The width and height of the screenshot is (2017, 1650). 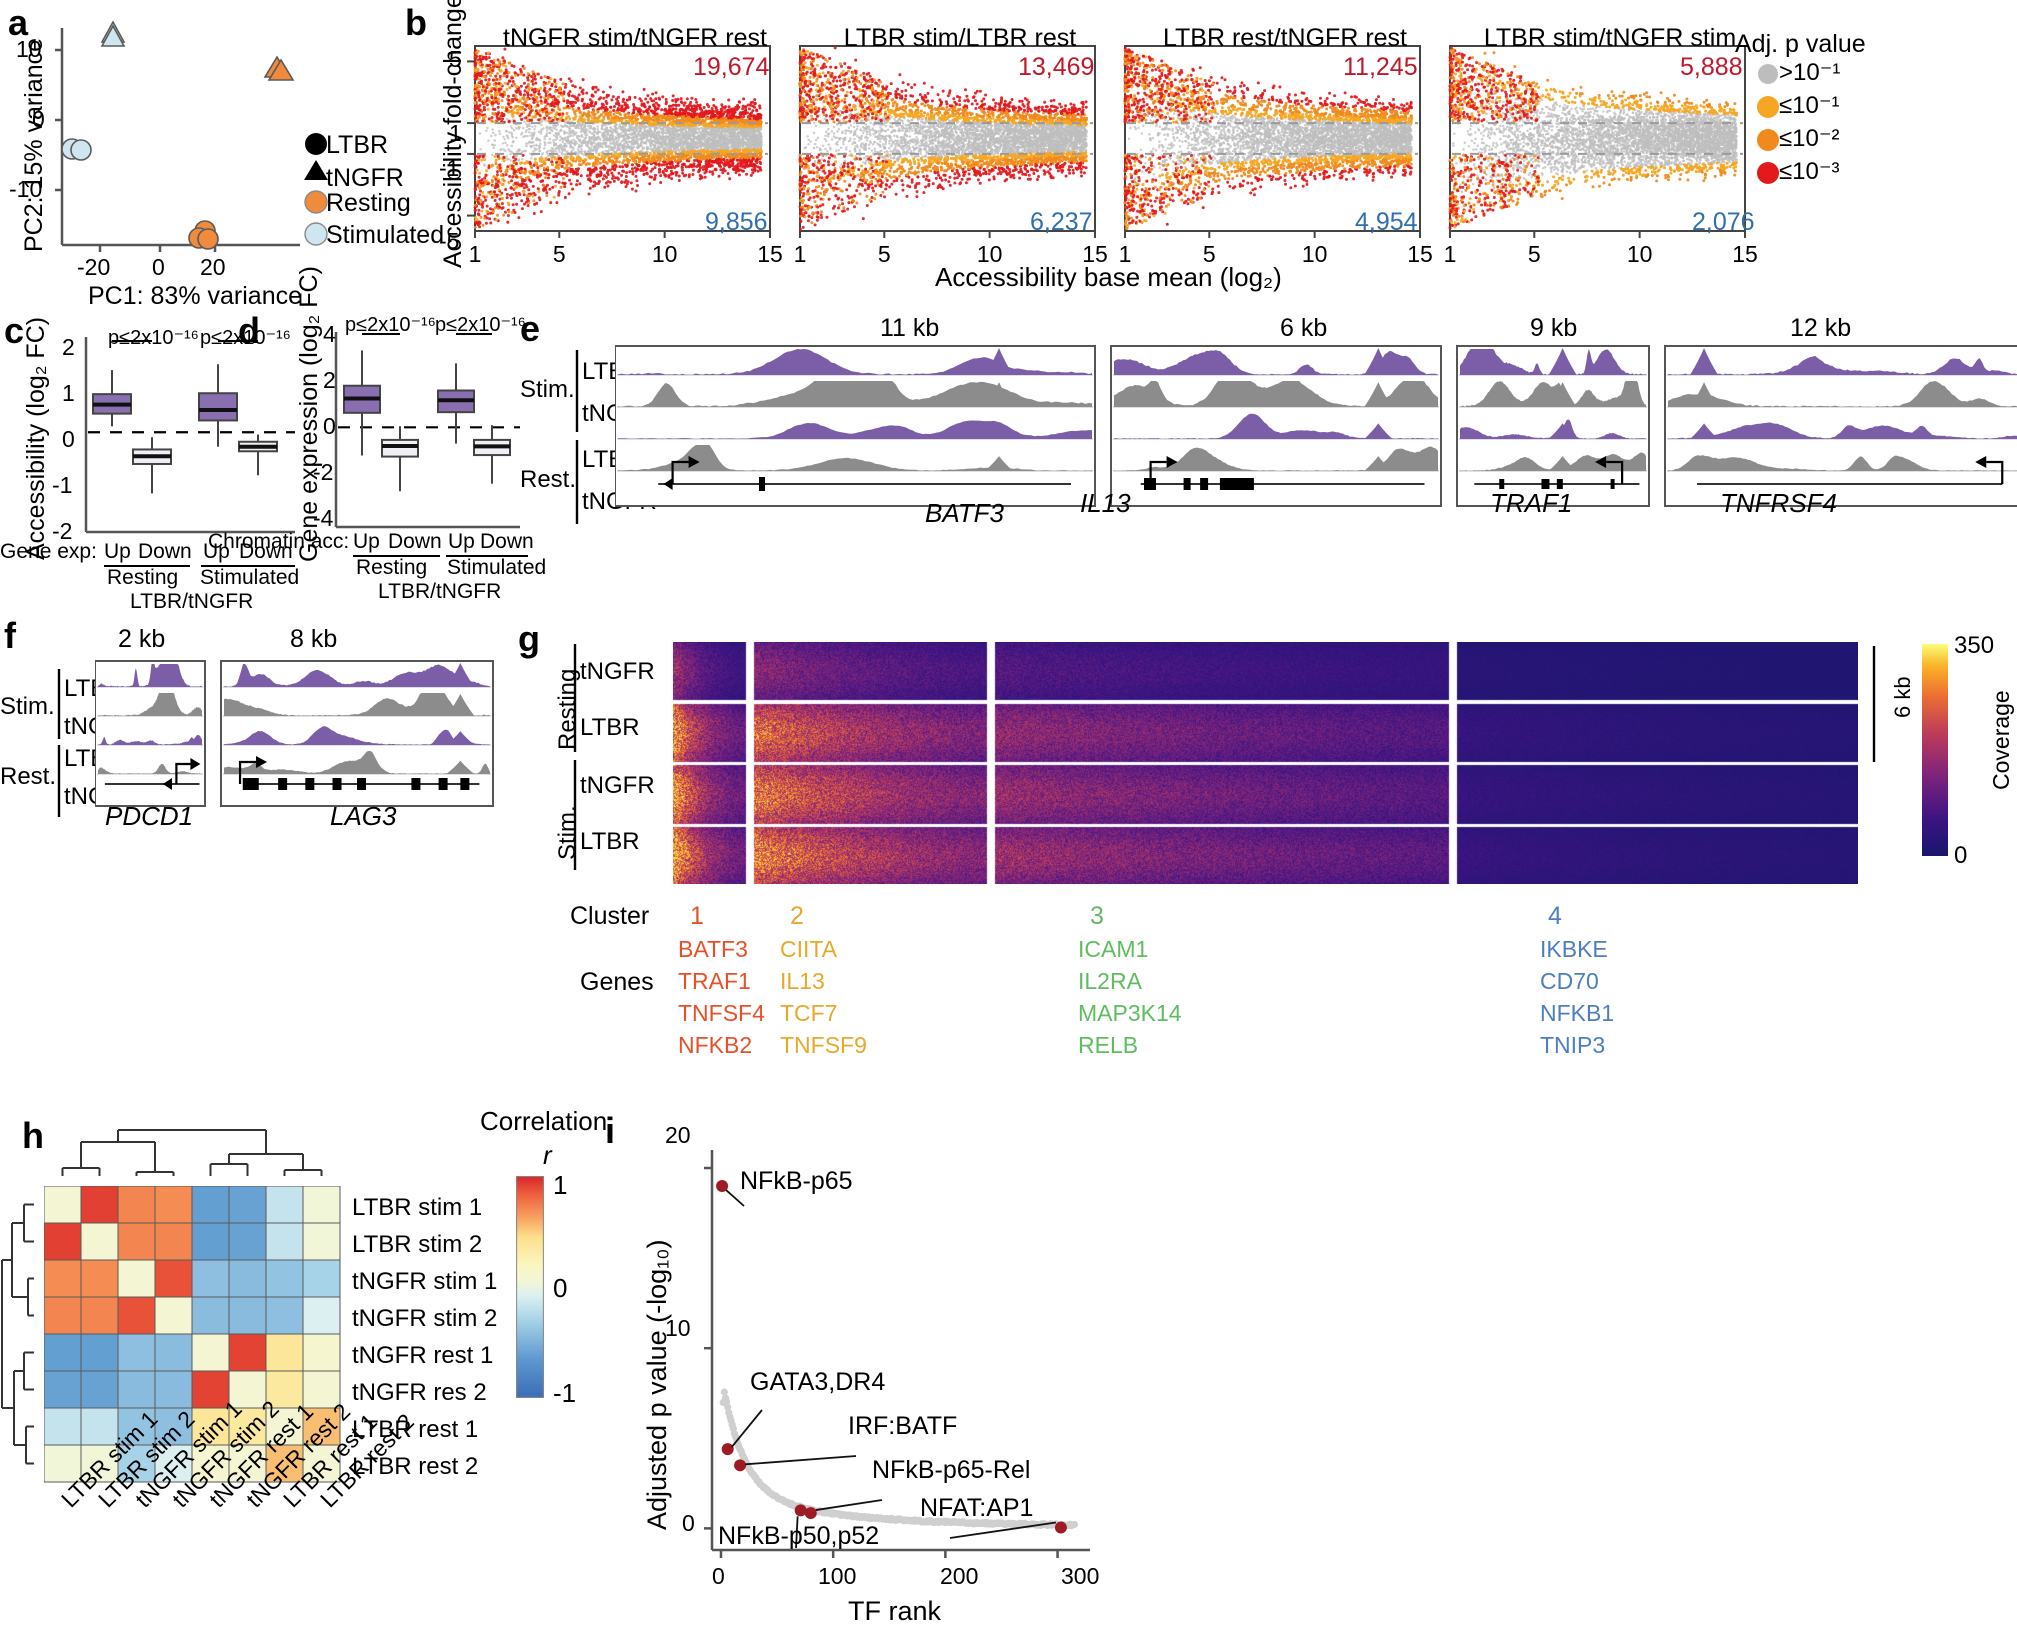 What do you see at coordinates (610, 728) in the screenshot?
I see `panel-g-row-1: LTBR` at bounding box center [610, 728].